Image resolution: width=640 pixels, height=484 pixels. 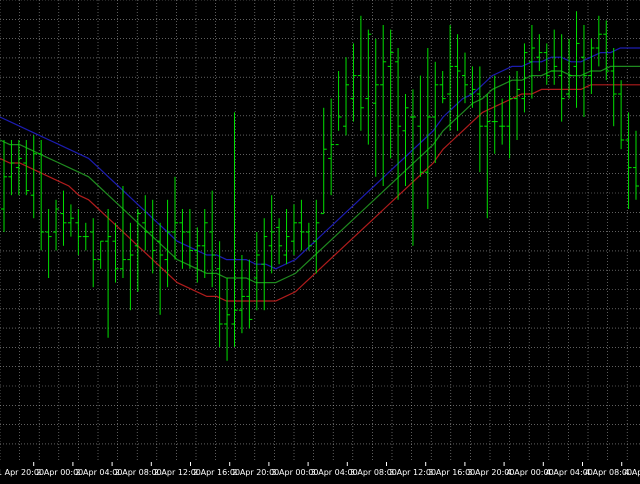 I want to click on x-tick-label-6: 2 Apr 20:00, so click(x=255, y=472).